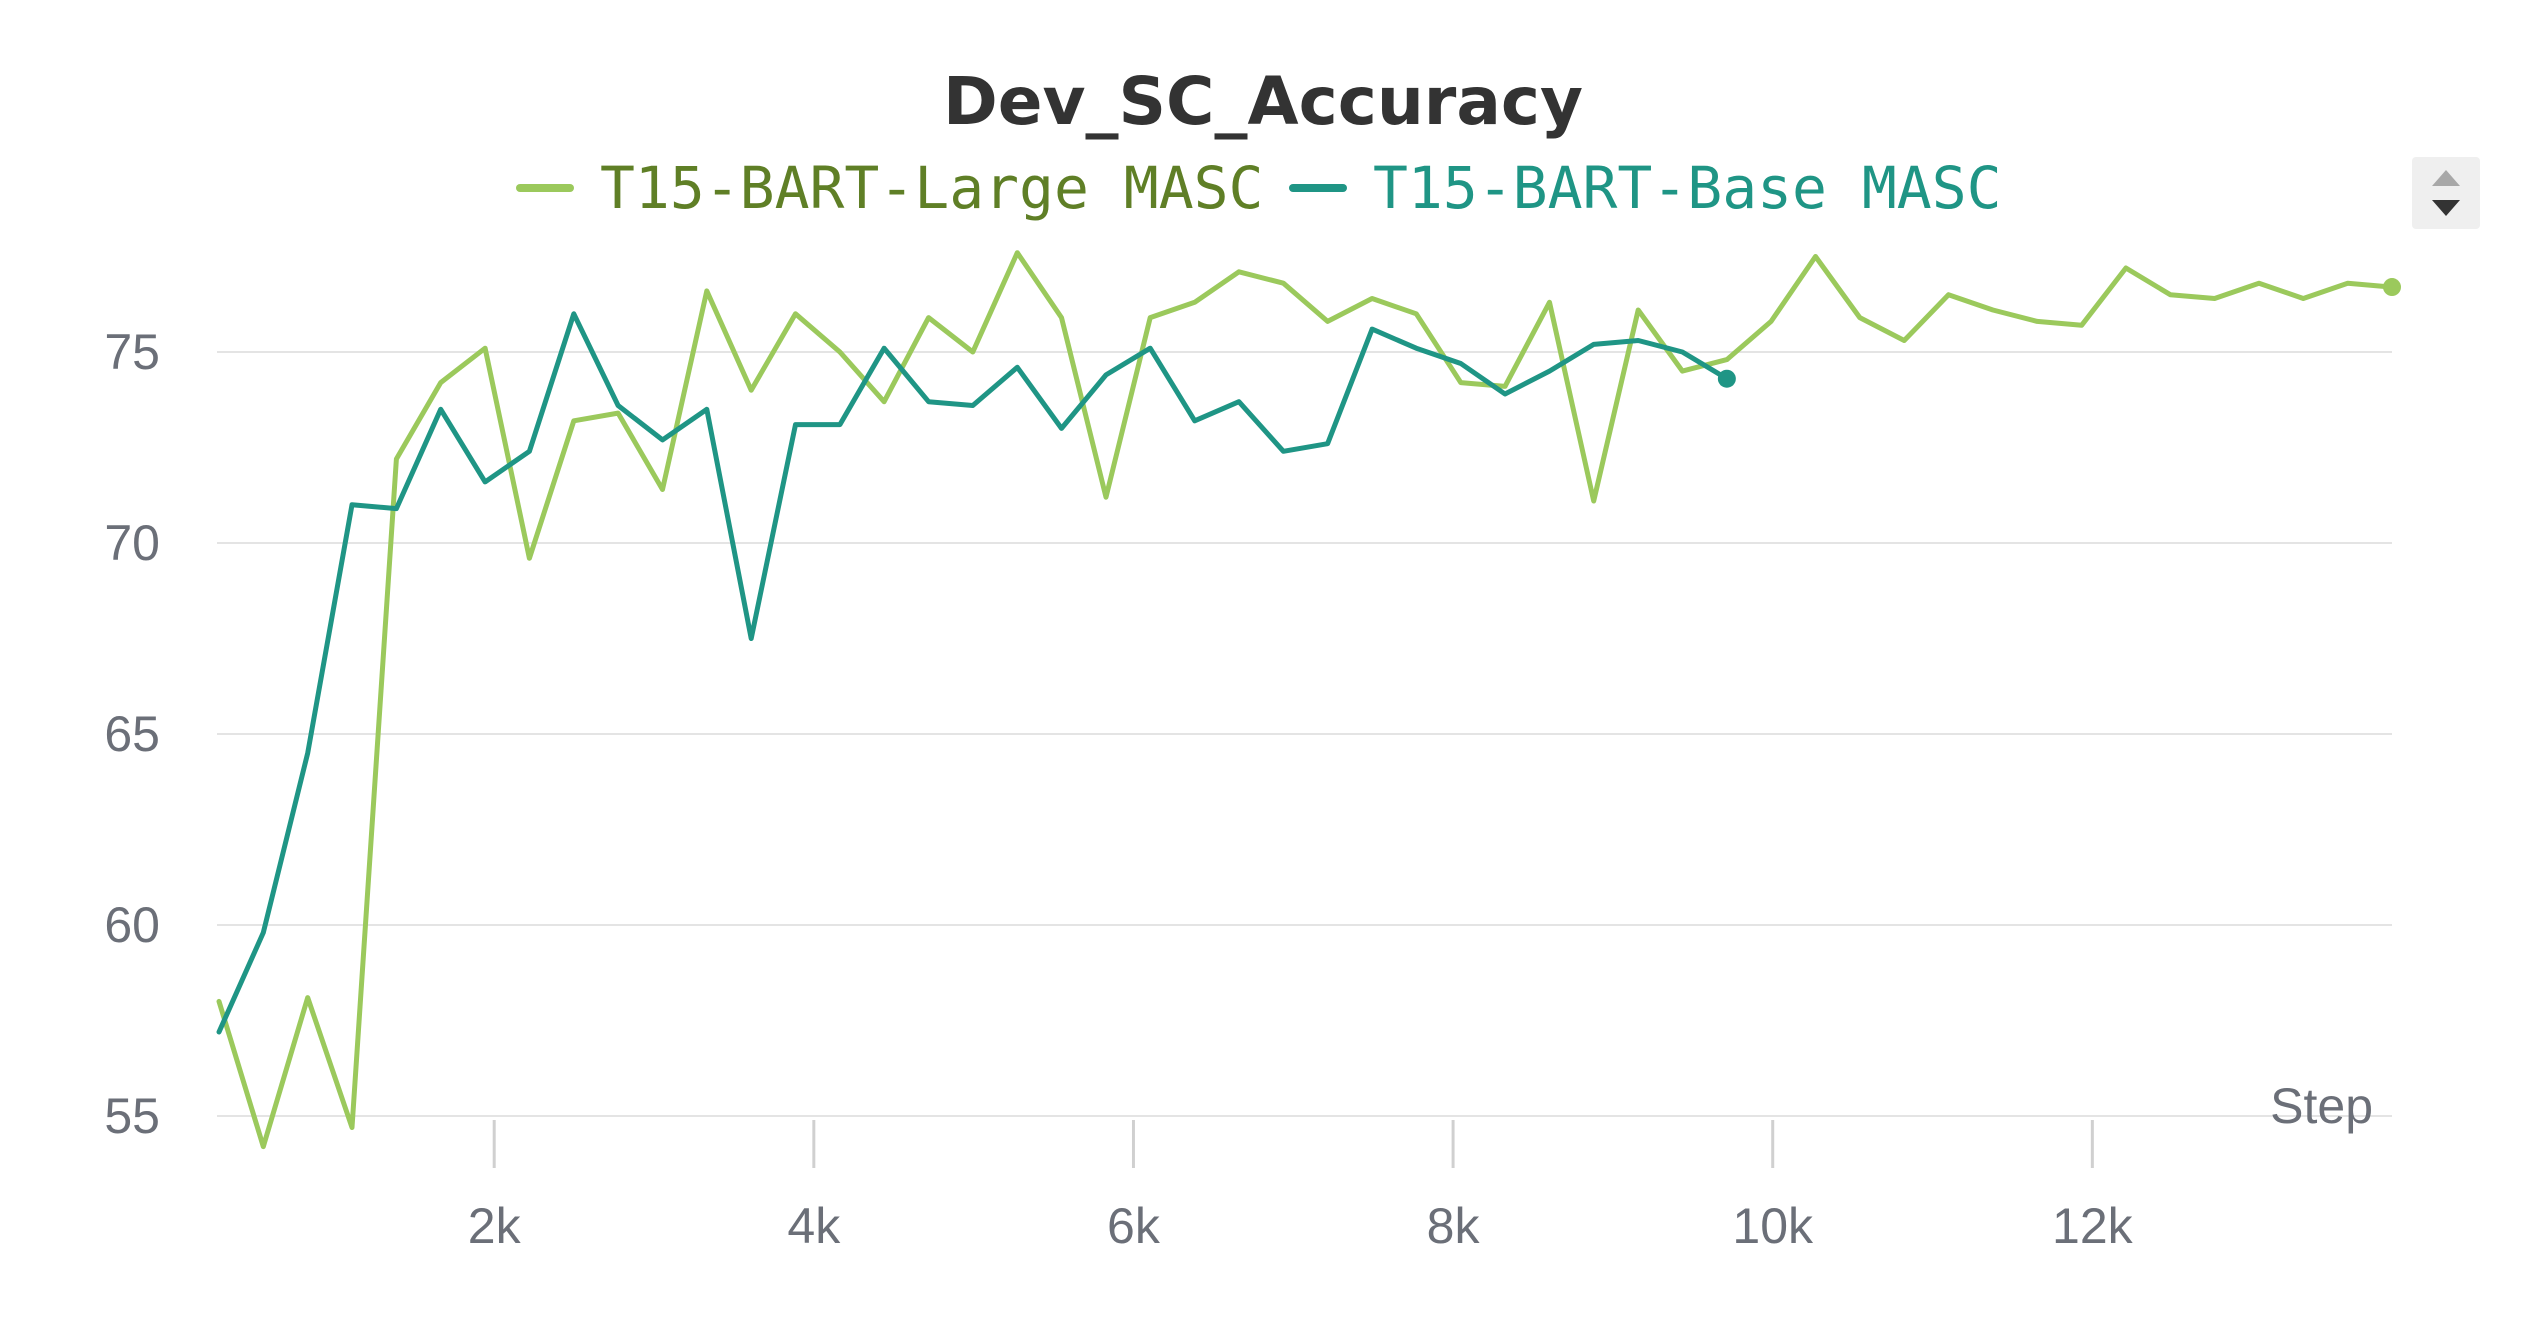  What do you see at coordinates (2093, 1226) in the screenshot?
I see `x-tick-label: 12k` at bounding box center [2093, 1226].